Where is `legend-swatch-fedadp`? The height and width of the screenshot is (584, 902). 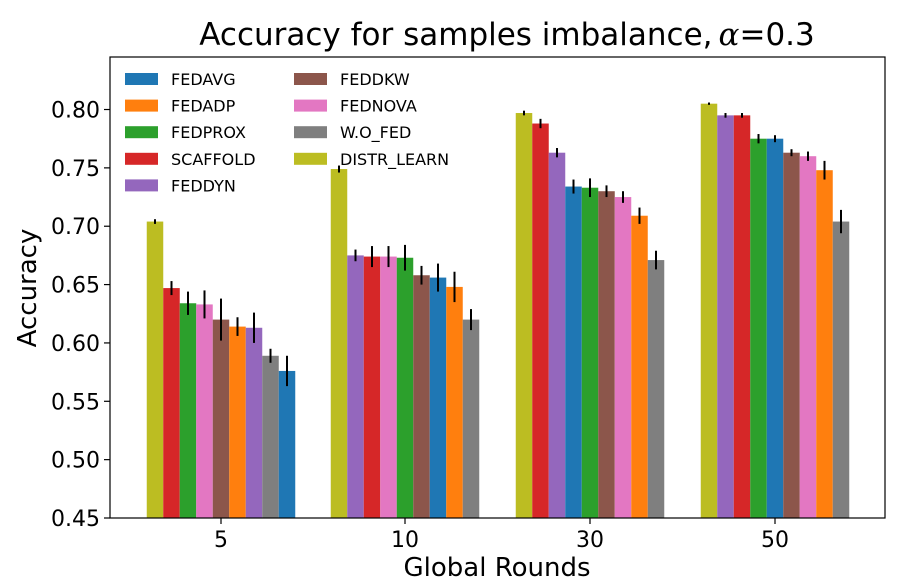
legend-swatch-fedadp is located at coordinates (141, 105).